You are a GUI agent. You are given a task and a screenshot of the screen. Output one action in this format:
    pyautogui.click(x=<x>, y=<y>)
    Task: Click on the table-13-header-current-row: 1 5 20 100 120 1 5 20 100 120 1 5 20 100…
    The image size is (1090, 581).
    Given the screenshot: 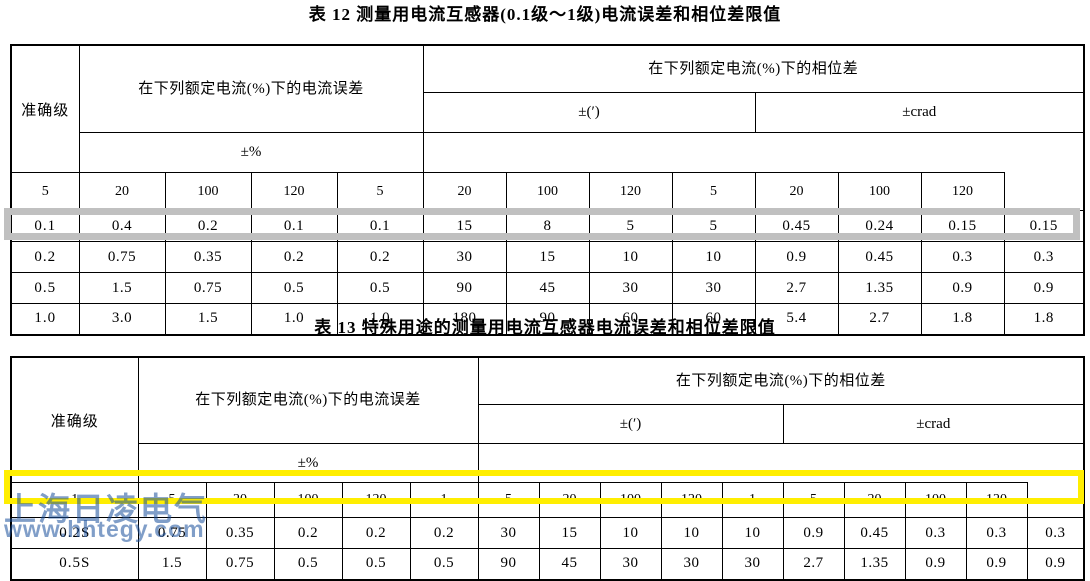 What is the action you would take?
    pyautogui.click(x=547, y=500)
    